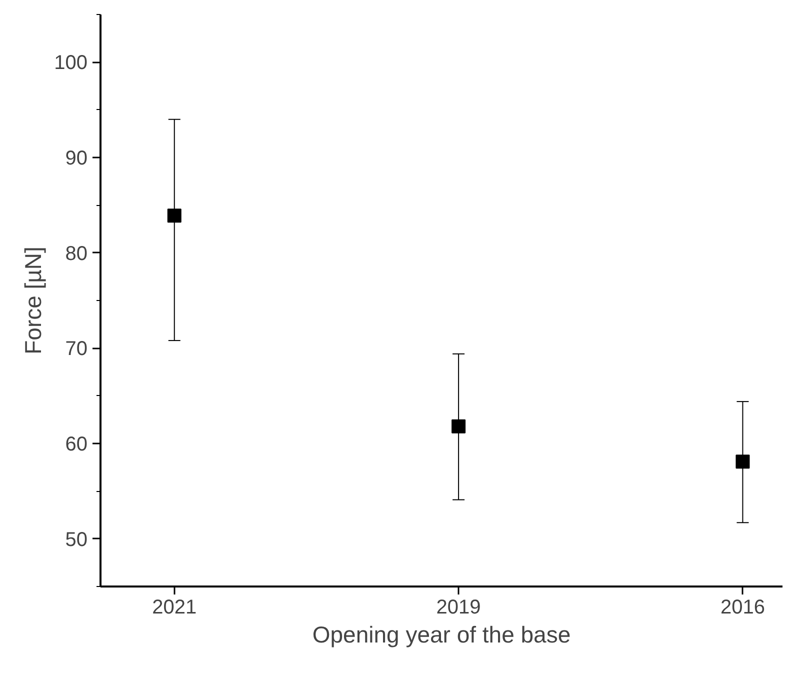 Image resolution: width=802 pixels, height=686 pixels. What do you see at coordinates (458, 607) in the screenshot?
I see `x-tick-label: 2019` at bounding box center [458, 607].